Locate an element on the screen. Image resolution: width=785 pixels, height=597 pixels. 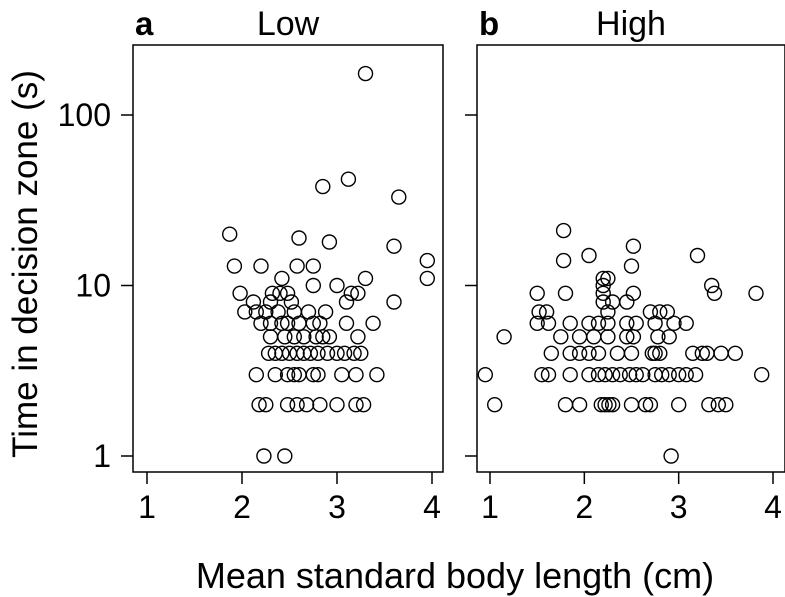
x-axis-label: Mean standard body length (cm) is located at coordinates (455, 575).